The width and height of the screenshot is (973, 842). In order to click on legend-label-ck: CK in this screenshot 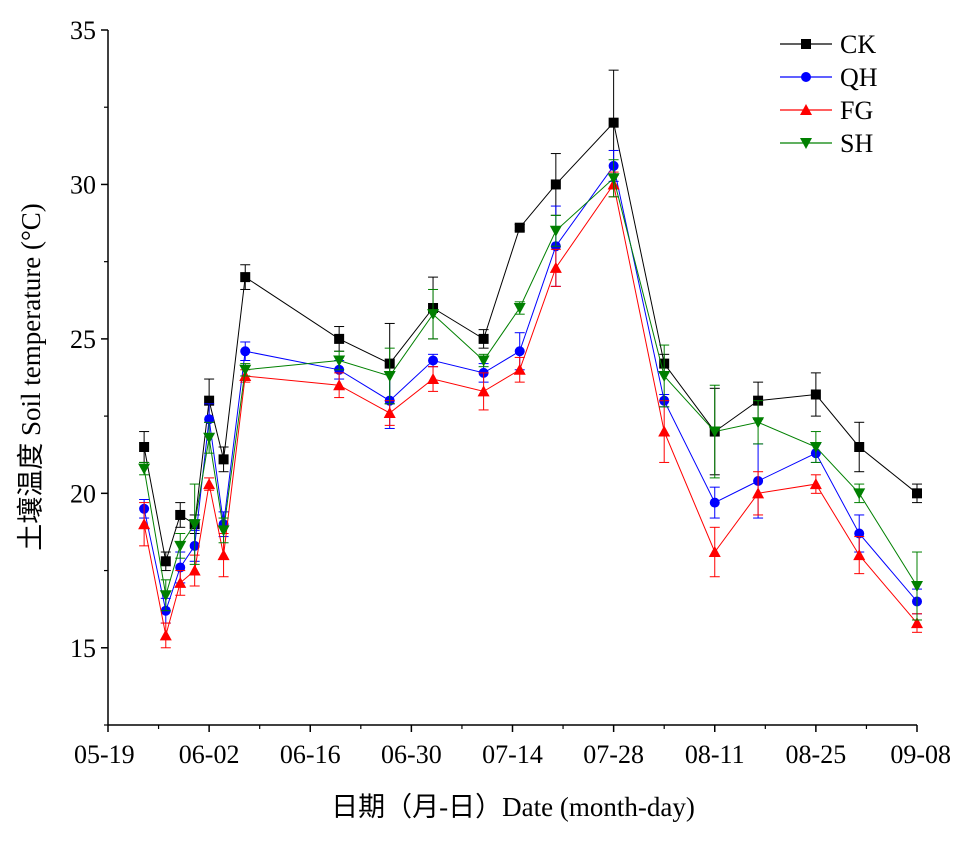, I will do `click(858, 44)`.